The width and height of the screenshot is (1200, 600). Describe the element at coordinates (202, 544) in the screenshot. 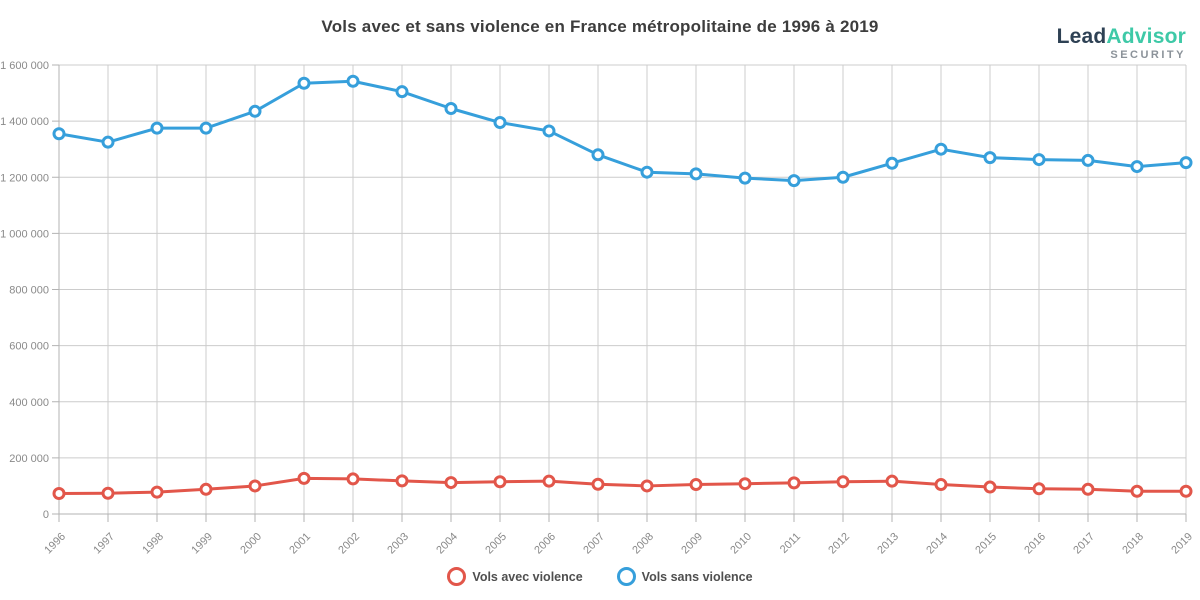

I see `x-axis-tick-label: 1999` at that location.